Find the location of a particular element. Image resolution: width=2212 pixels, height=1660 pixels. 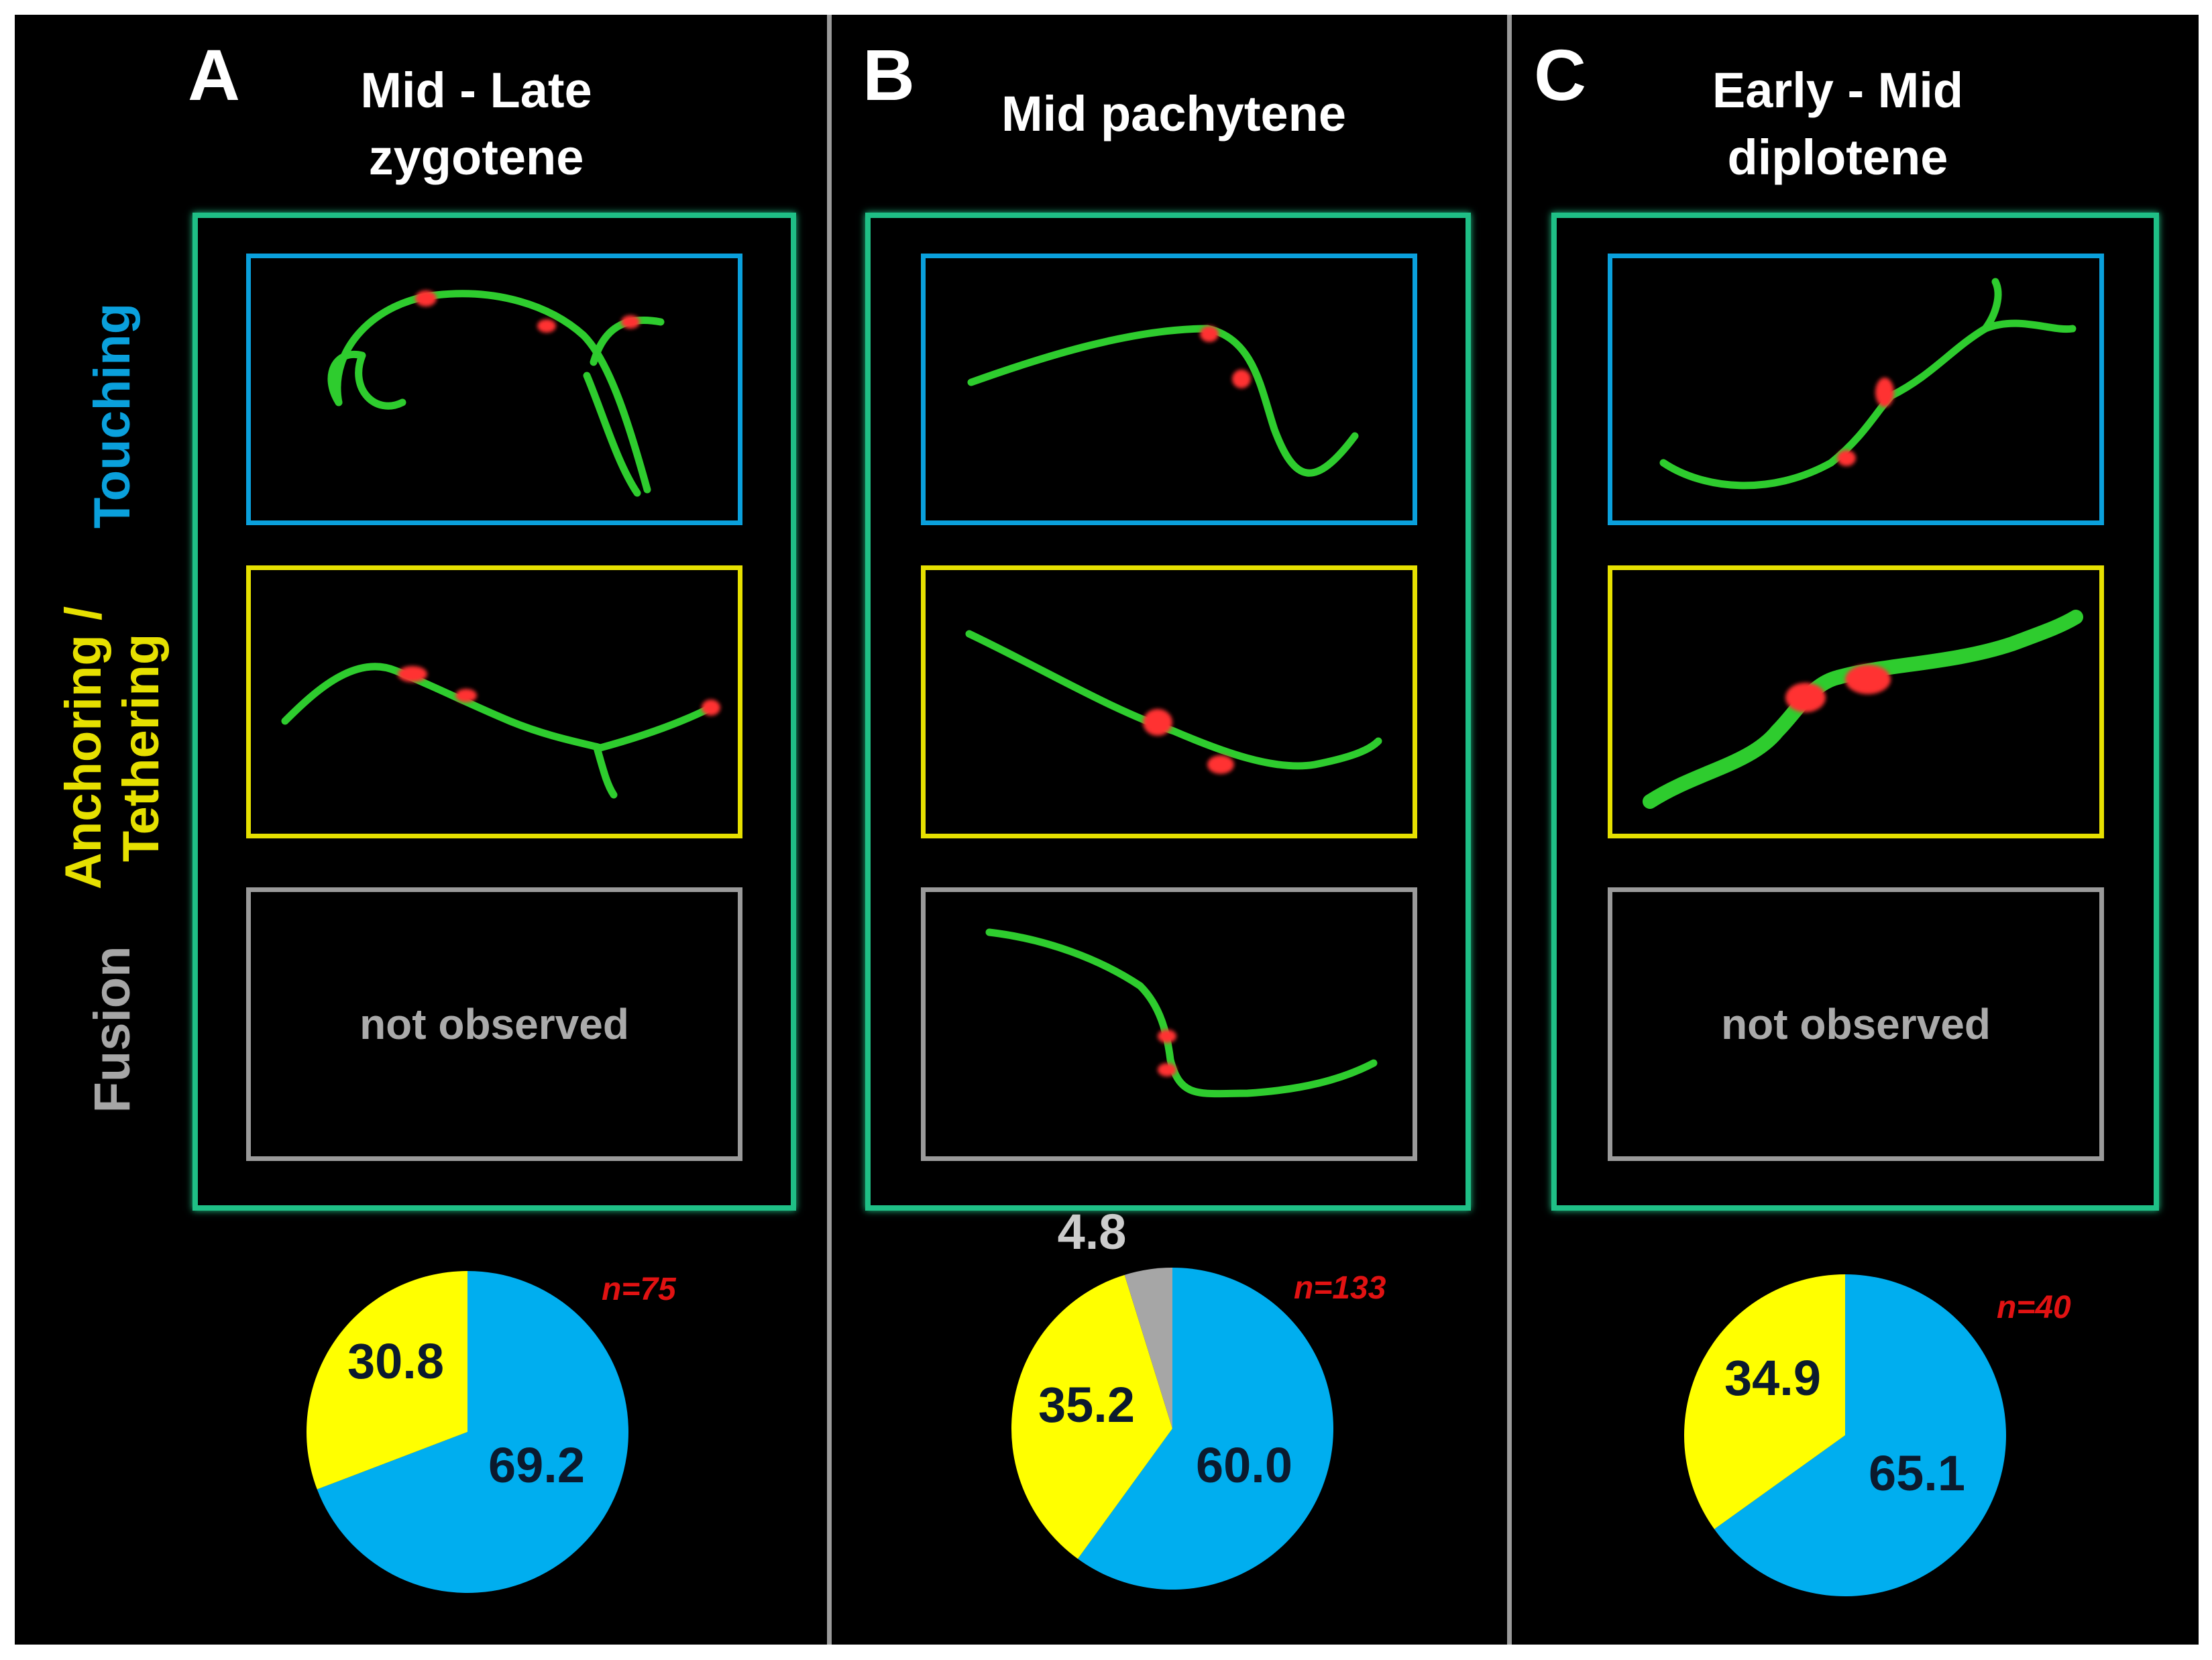

panel-a-touching-box is located at coordinates (494, 389).